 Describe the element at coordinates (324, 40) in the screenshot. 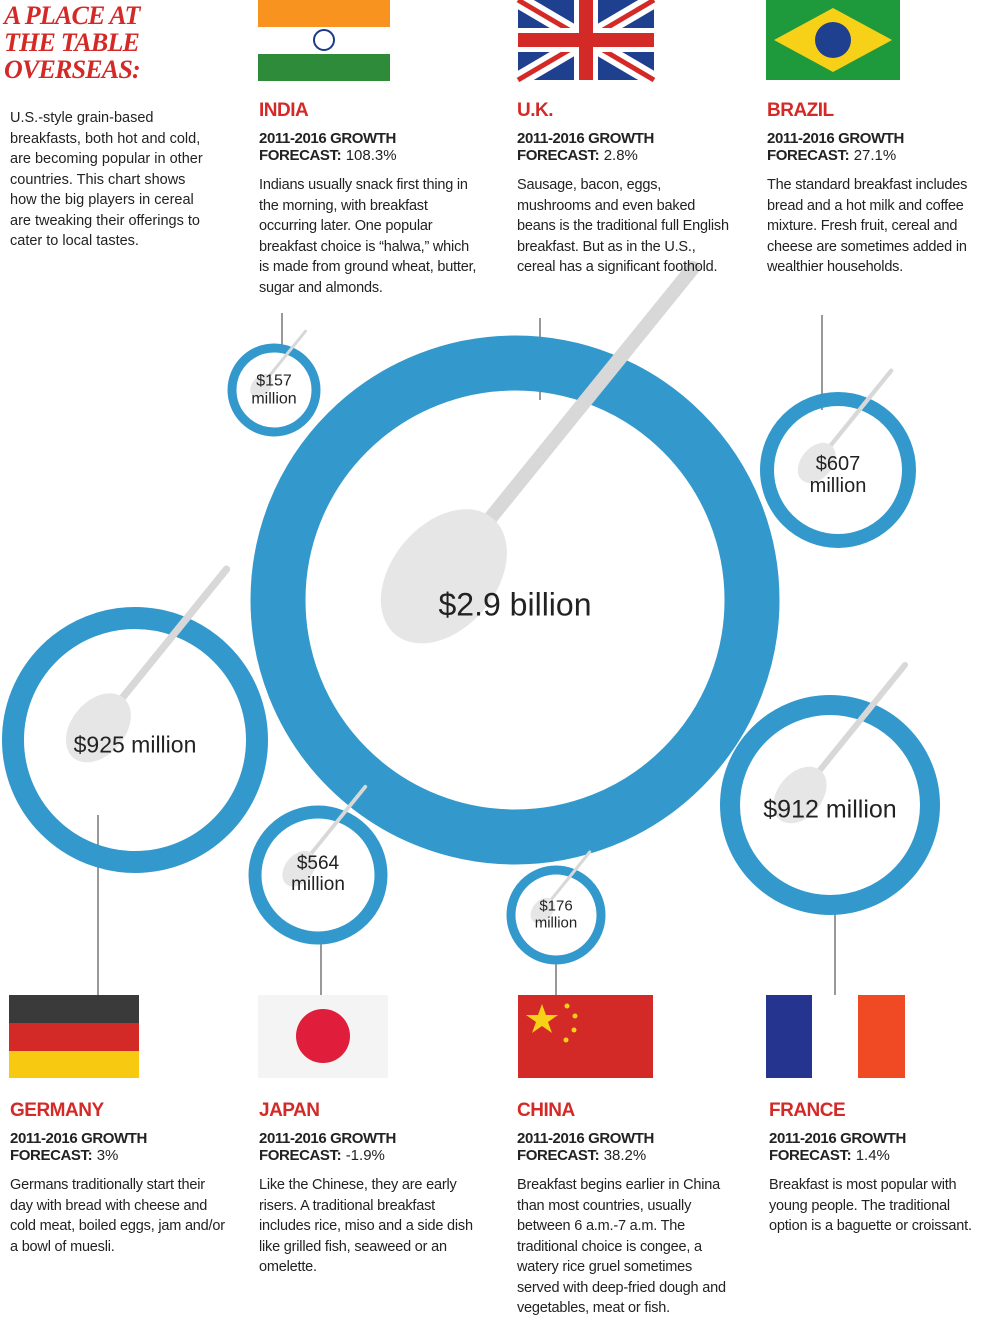

I see `flag-india` at that location.